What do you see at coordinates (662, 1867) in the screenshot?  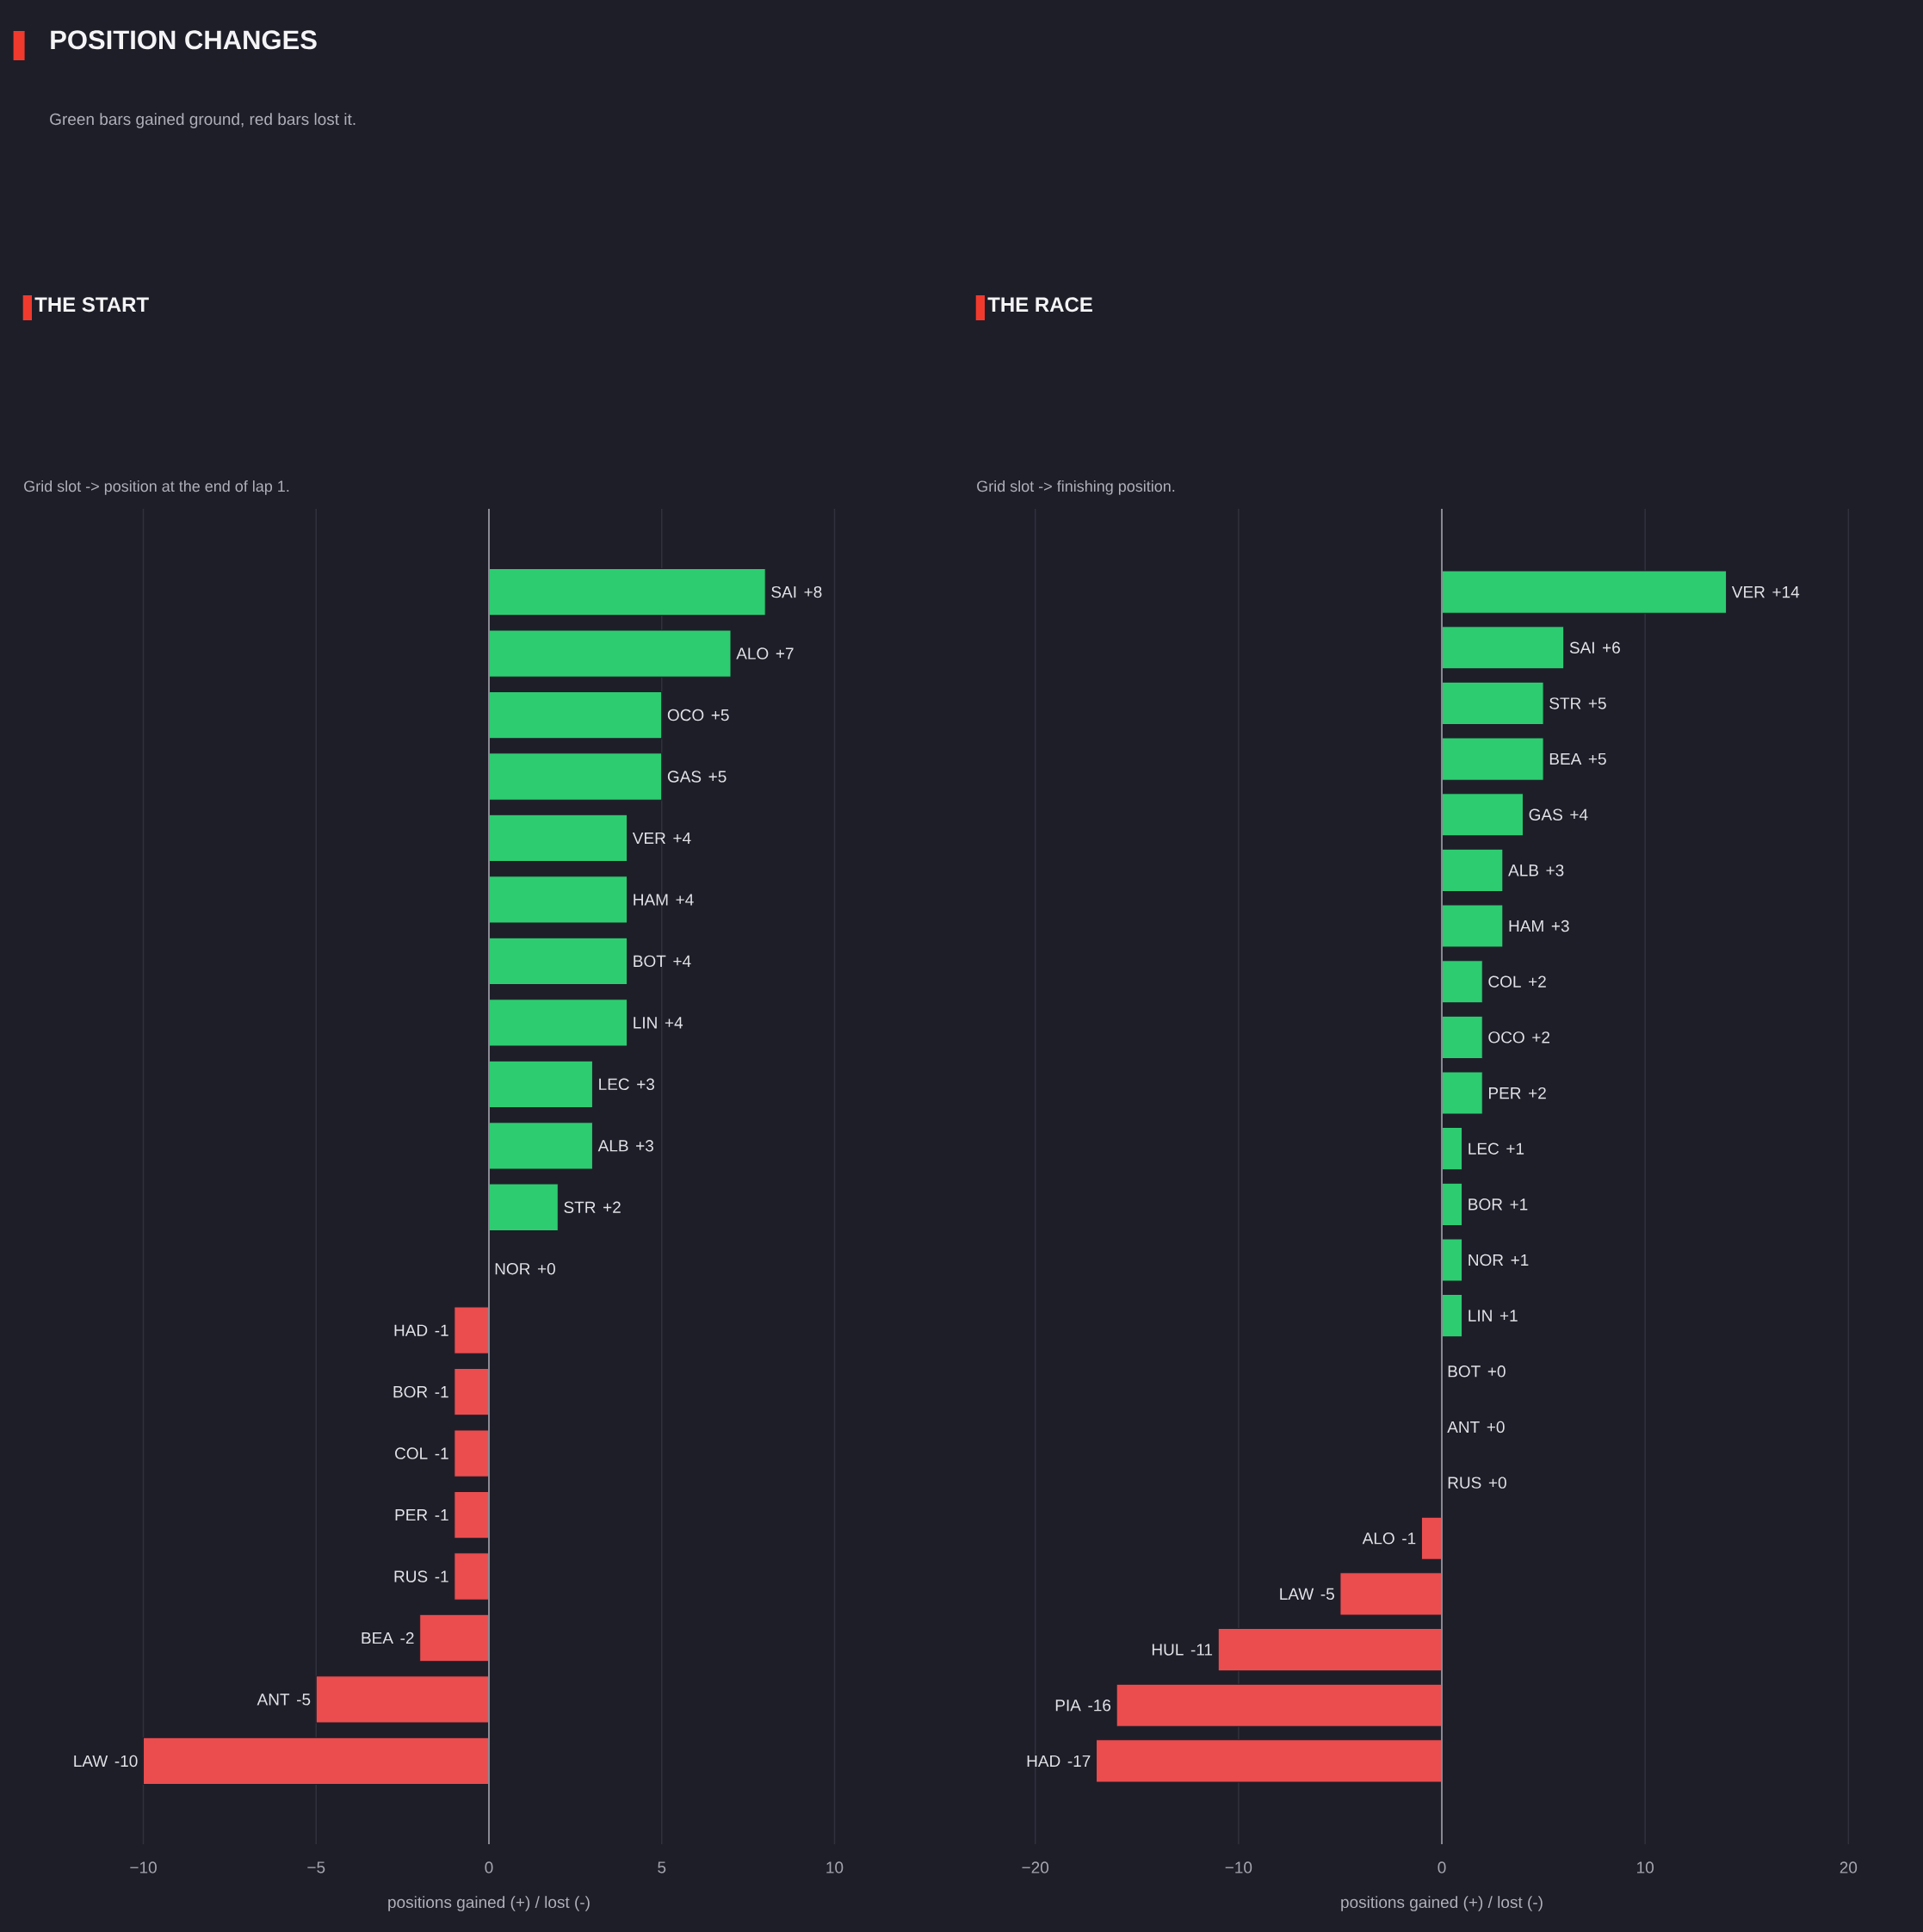 I see `x-tick-label: 5` at bounding box center [662, 1867].